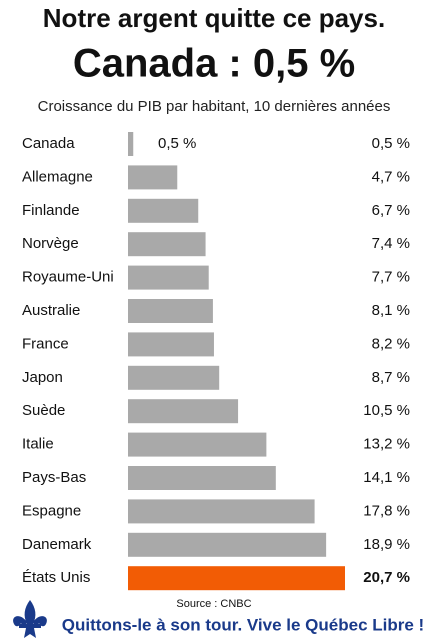  I want to click on category-label: États Unis, so click(56, 577).